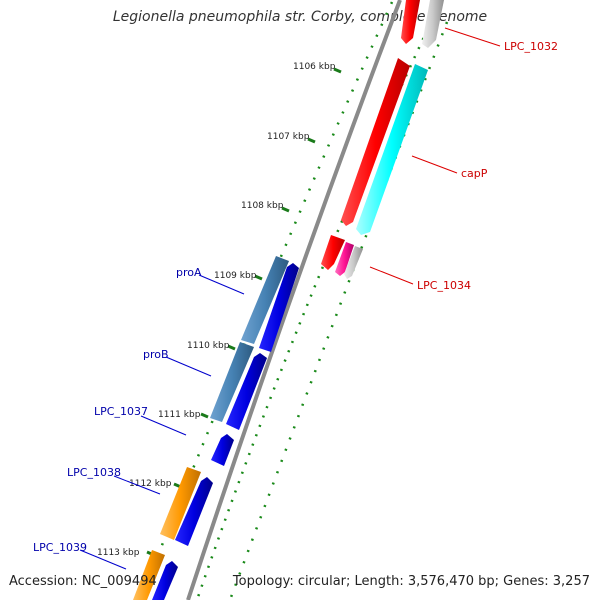 The width and height of the screenshot is (600, 600). Describe the element at coordinates (165, 580) in the screenshot. I see `gene-feature-lpc1039-cds` at that location.